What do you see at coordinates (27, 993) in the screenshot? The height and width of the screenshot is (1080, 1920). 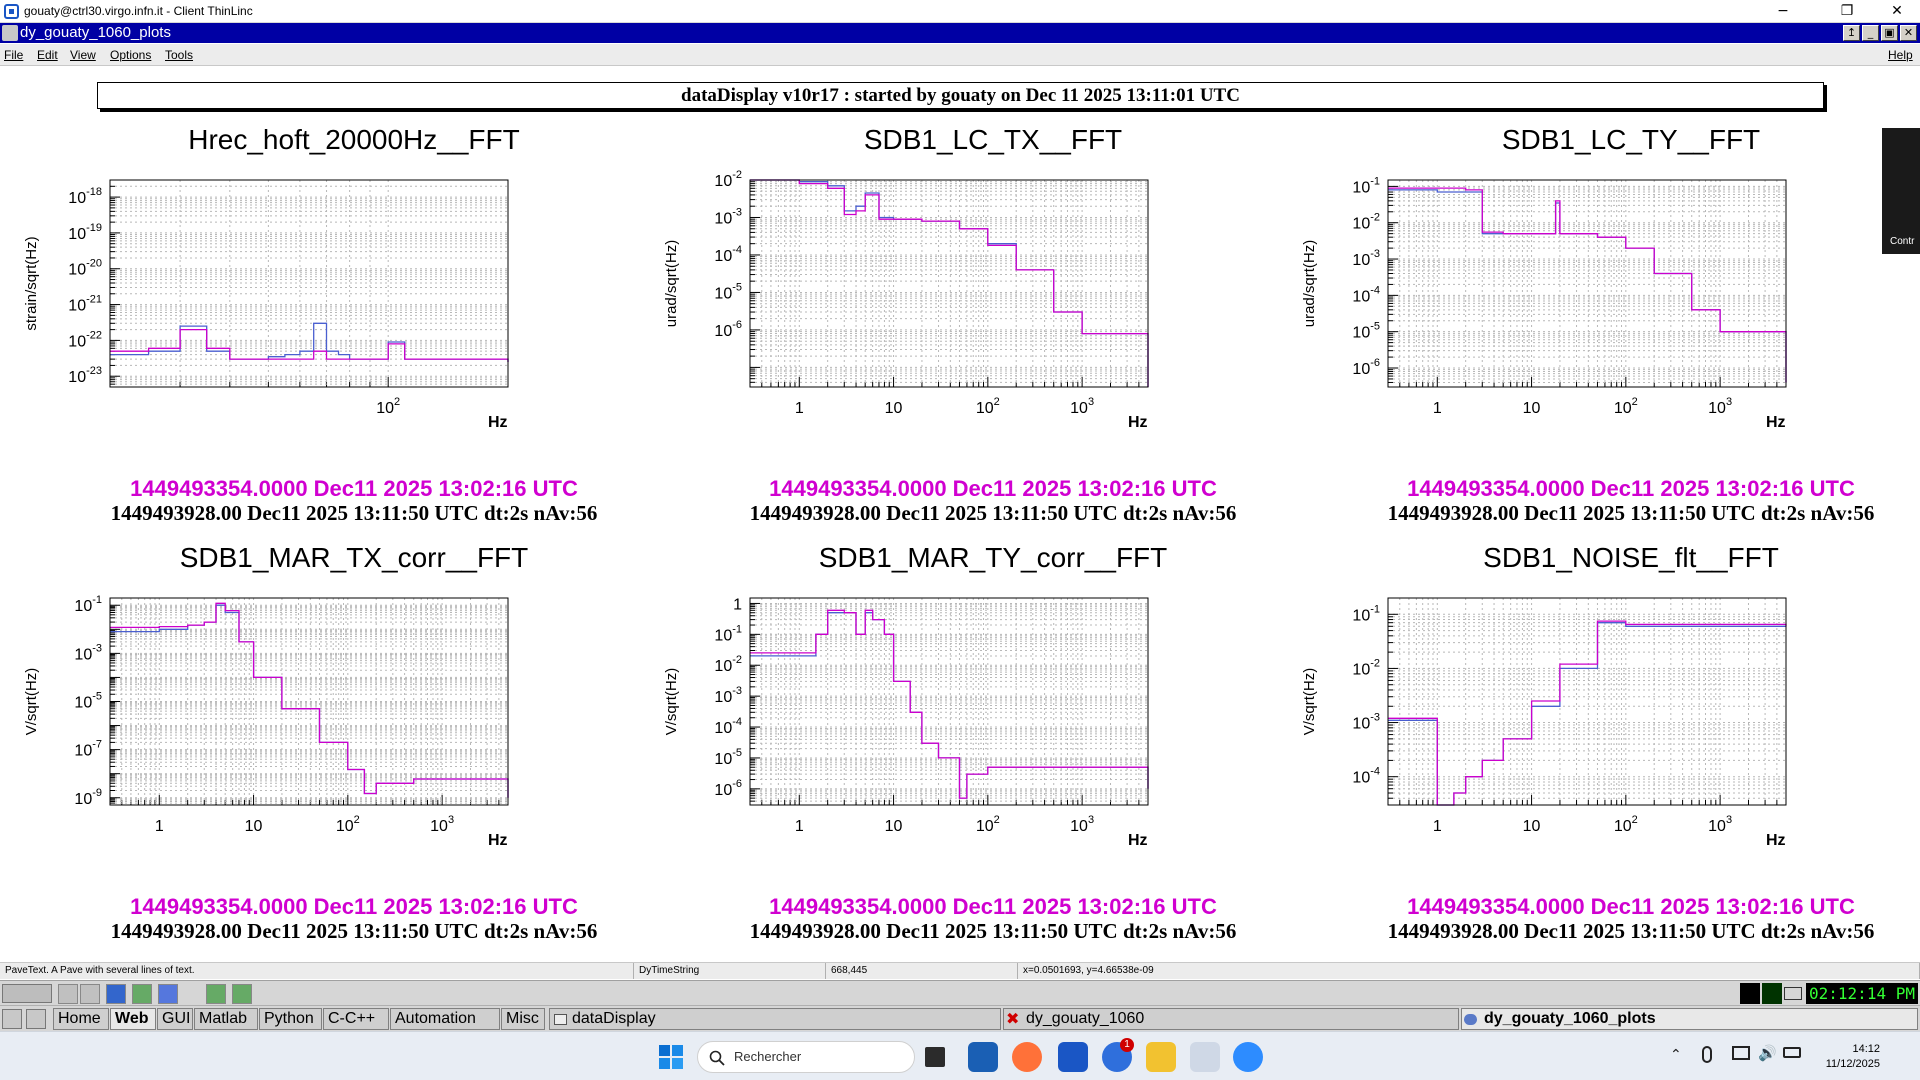 I see `desktop-logo-icon` at bounding box center [27, 993].